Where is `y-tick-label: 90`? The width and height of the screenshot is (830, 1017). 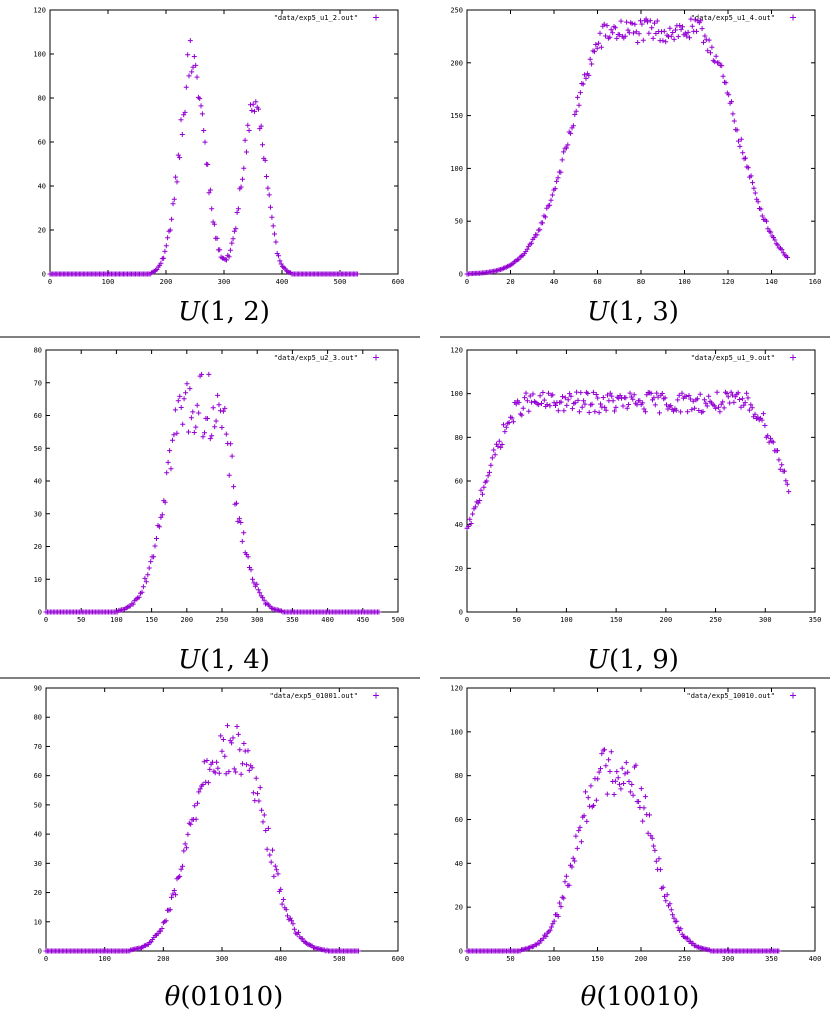
y-tick-label: 90 is located at coordinates (38, 689).